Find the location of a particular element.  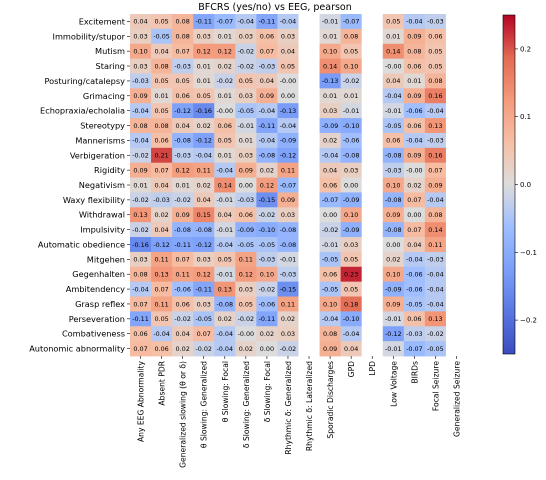

cell-value-label: 0.03 is located at coordinates (246, 37).